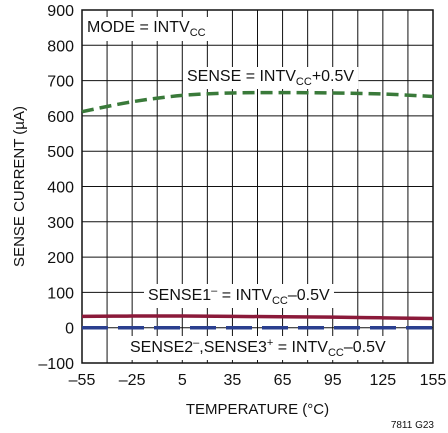  I want to click on blue-series-annotation: SENSE2–,SENSE3+ = INTVCC–0.5V, so click(258, 348).